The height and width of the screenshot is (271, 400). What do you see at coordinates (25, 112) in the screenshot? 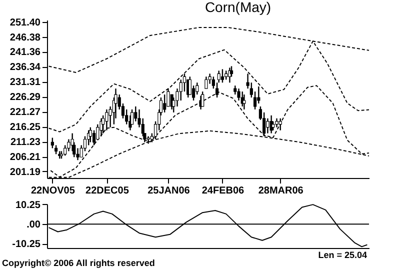
I see `y-tick-label: 221.27` at bounding box center [25, 112].